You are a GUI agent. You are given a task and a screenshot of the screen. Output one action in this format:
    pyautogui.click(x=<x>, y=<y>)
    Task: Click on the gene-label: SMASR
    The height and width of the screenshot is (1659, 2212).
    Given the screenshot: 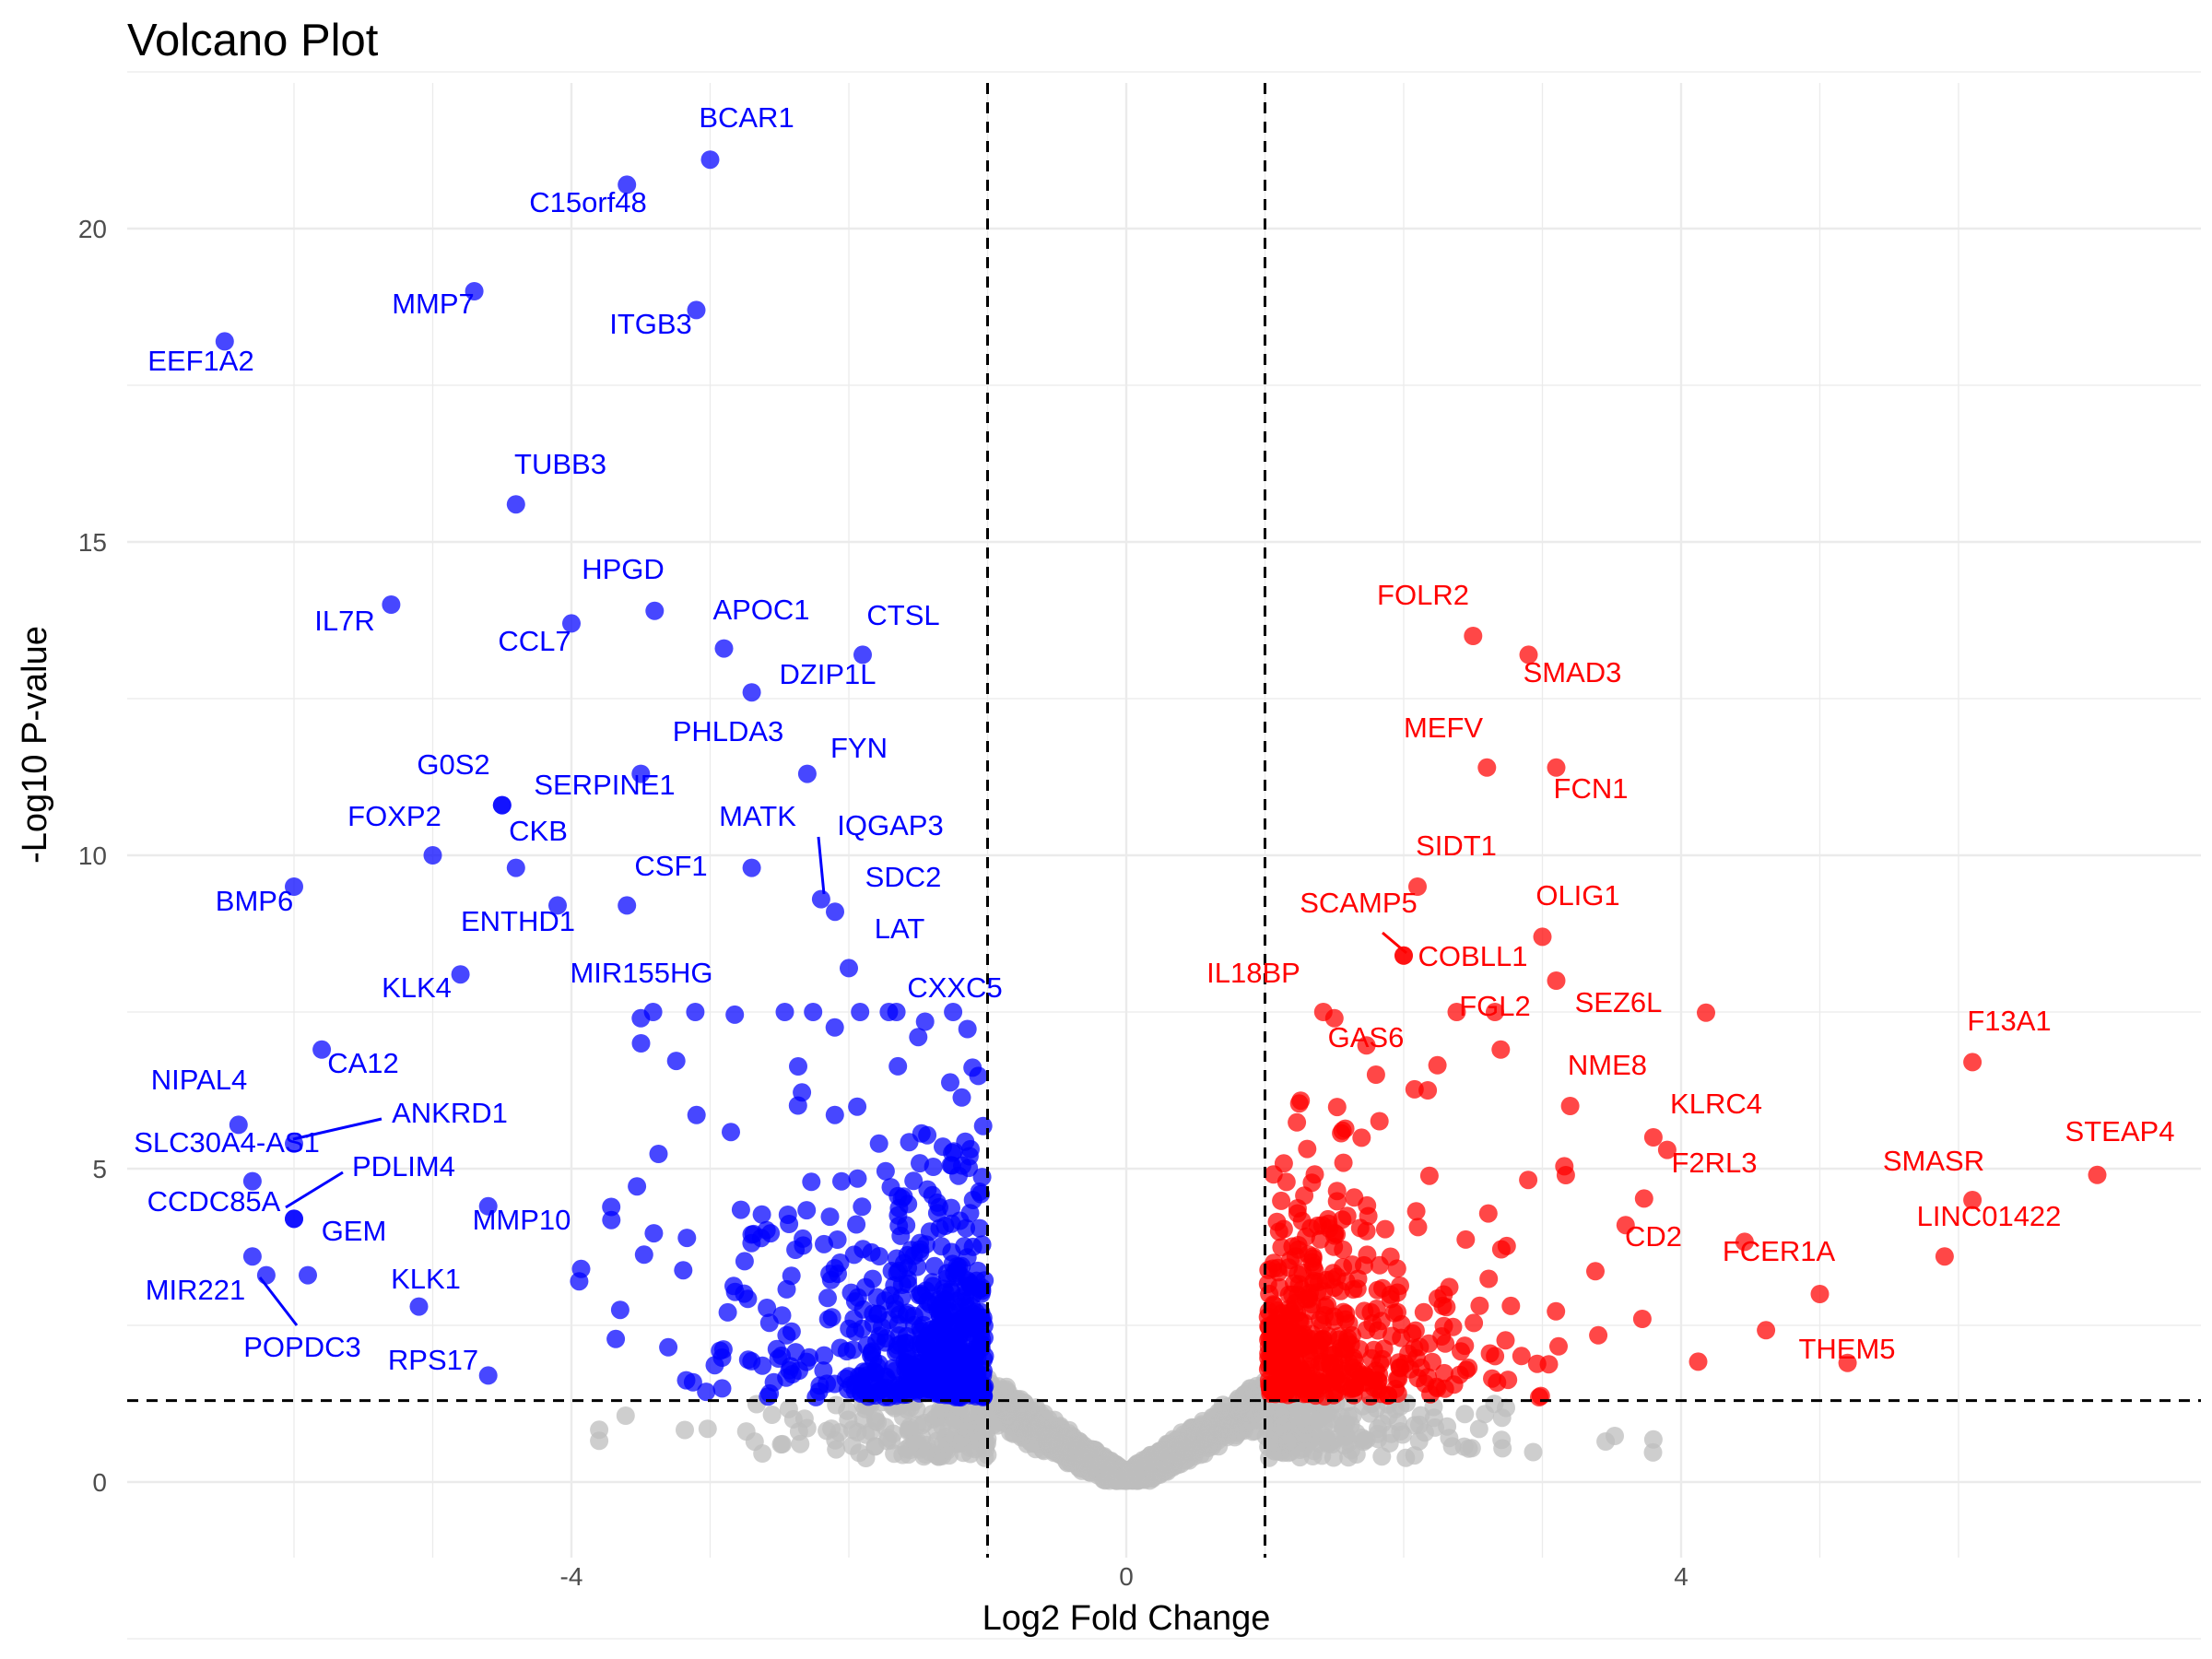 What is the action you would take?
    pyautogui.click(x=1933, y=1161)
    